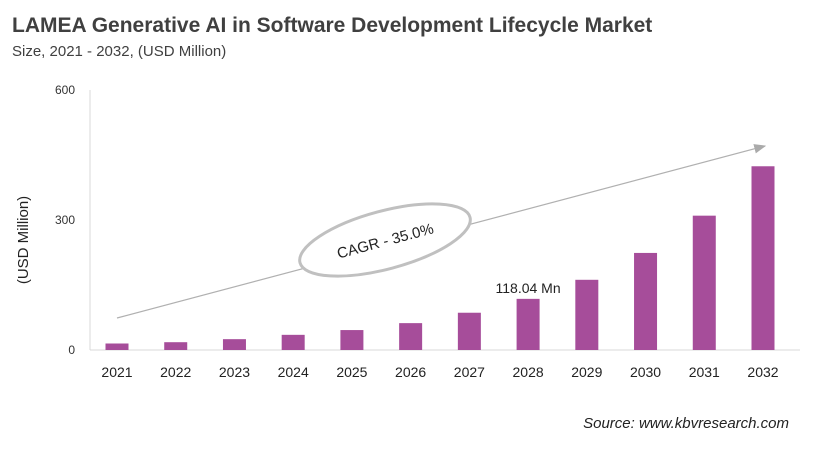 The width and height of the screenshot is (817, 452). What do you see at coordinates (23, 240) in the screenshot?
I see `y-axis-label: (USD Million)` at bounding box center [23, 240].